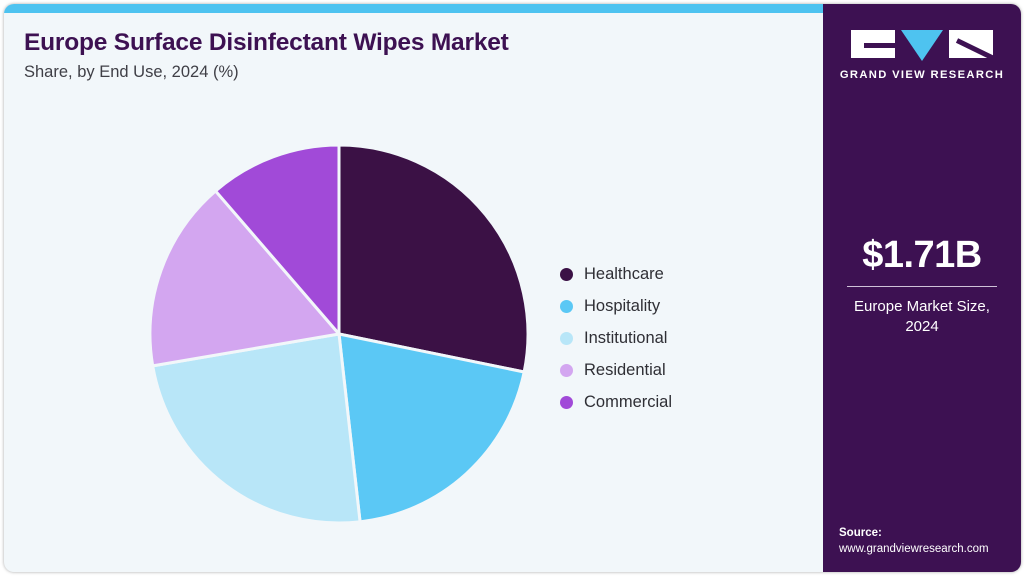 Image resolution: width=1025 pixels, height=576 pixels. What do you see at coordinates (860, 532) in the screenshot?
I see `source-label: Source:` at bounding box center [860, 532].